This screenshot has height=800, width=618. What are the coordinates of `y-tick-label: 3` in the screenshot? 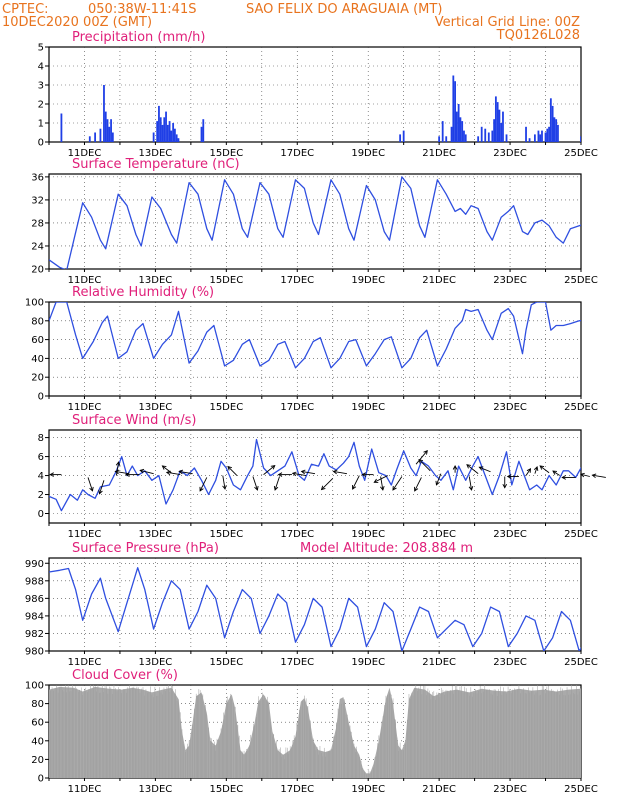 It's located at (41, 86).